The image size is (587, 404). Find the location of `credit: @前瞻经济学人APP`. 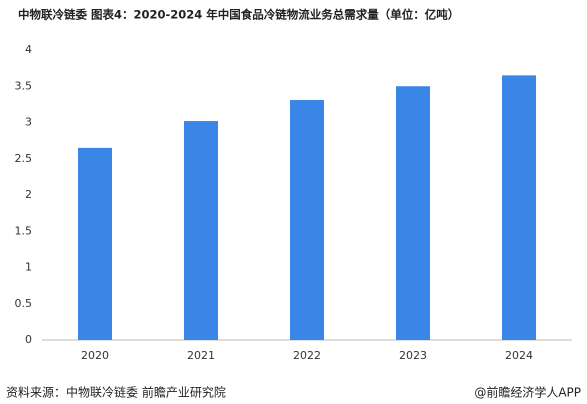

credit: @前瞻经济学人APP is located at coordinates (527, 392).